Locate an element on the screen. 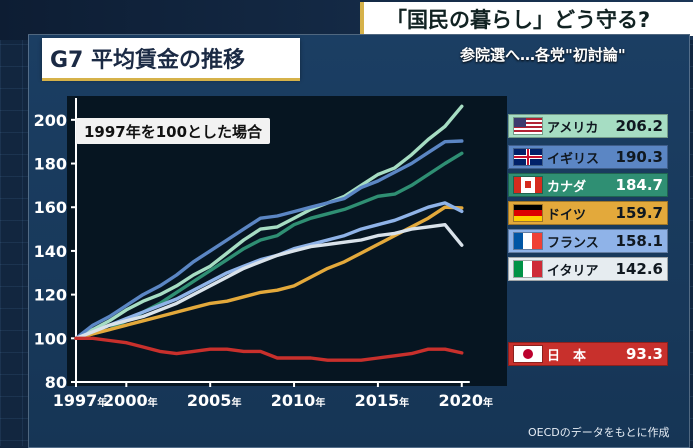 This screenshot has height=448, width=693. flag-de-icon is located at coordinates (528, 213).